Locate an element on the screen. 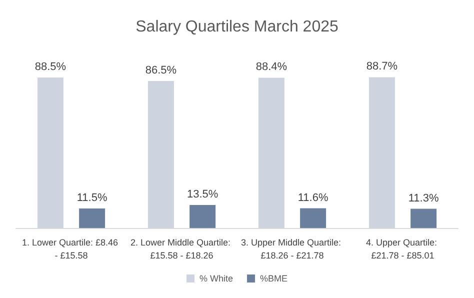 The width and height of the screenshot is (474, 298). legend-label: %BME is located at coordinates (274, 279).